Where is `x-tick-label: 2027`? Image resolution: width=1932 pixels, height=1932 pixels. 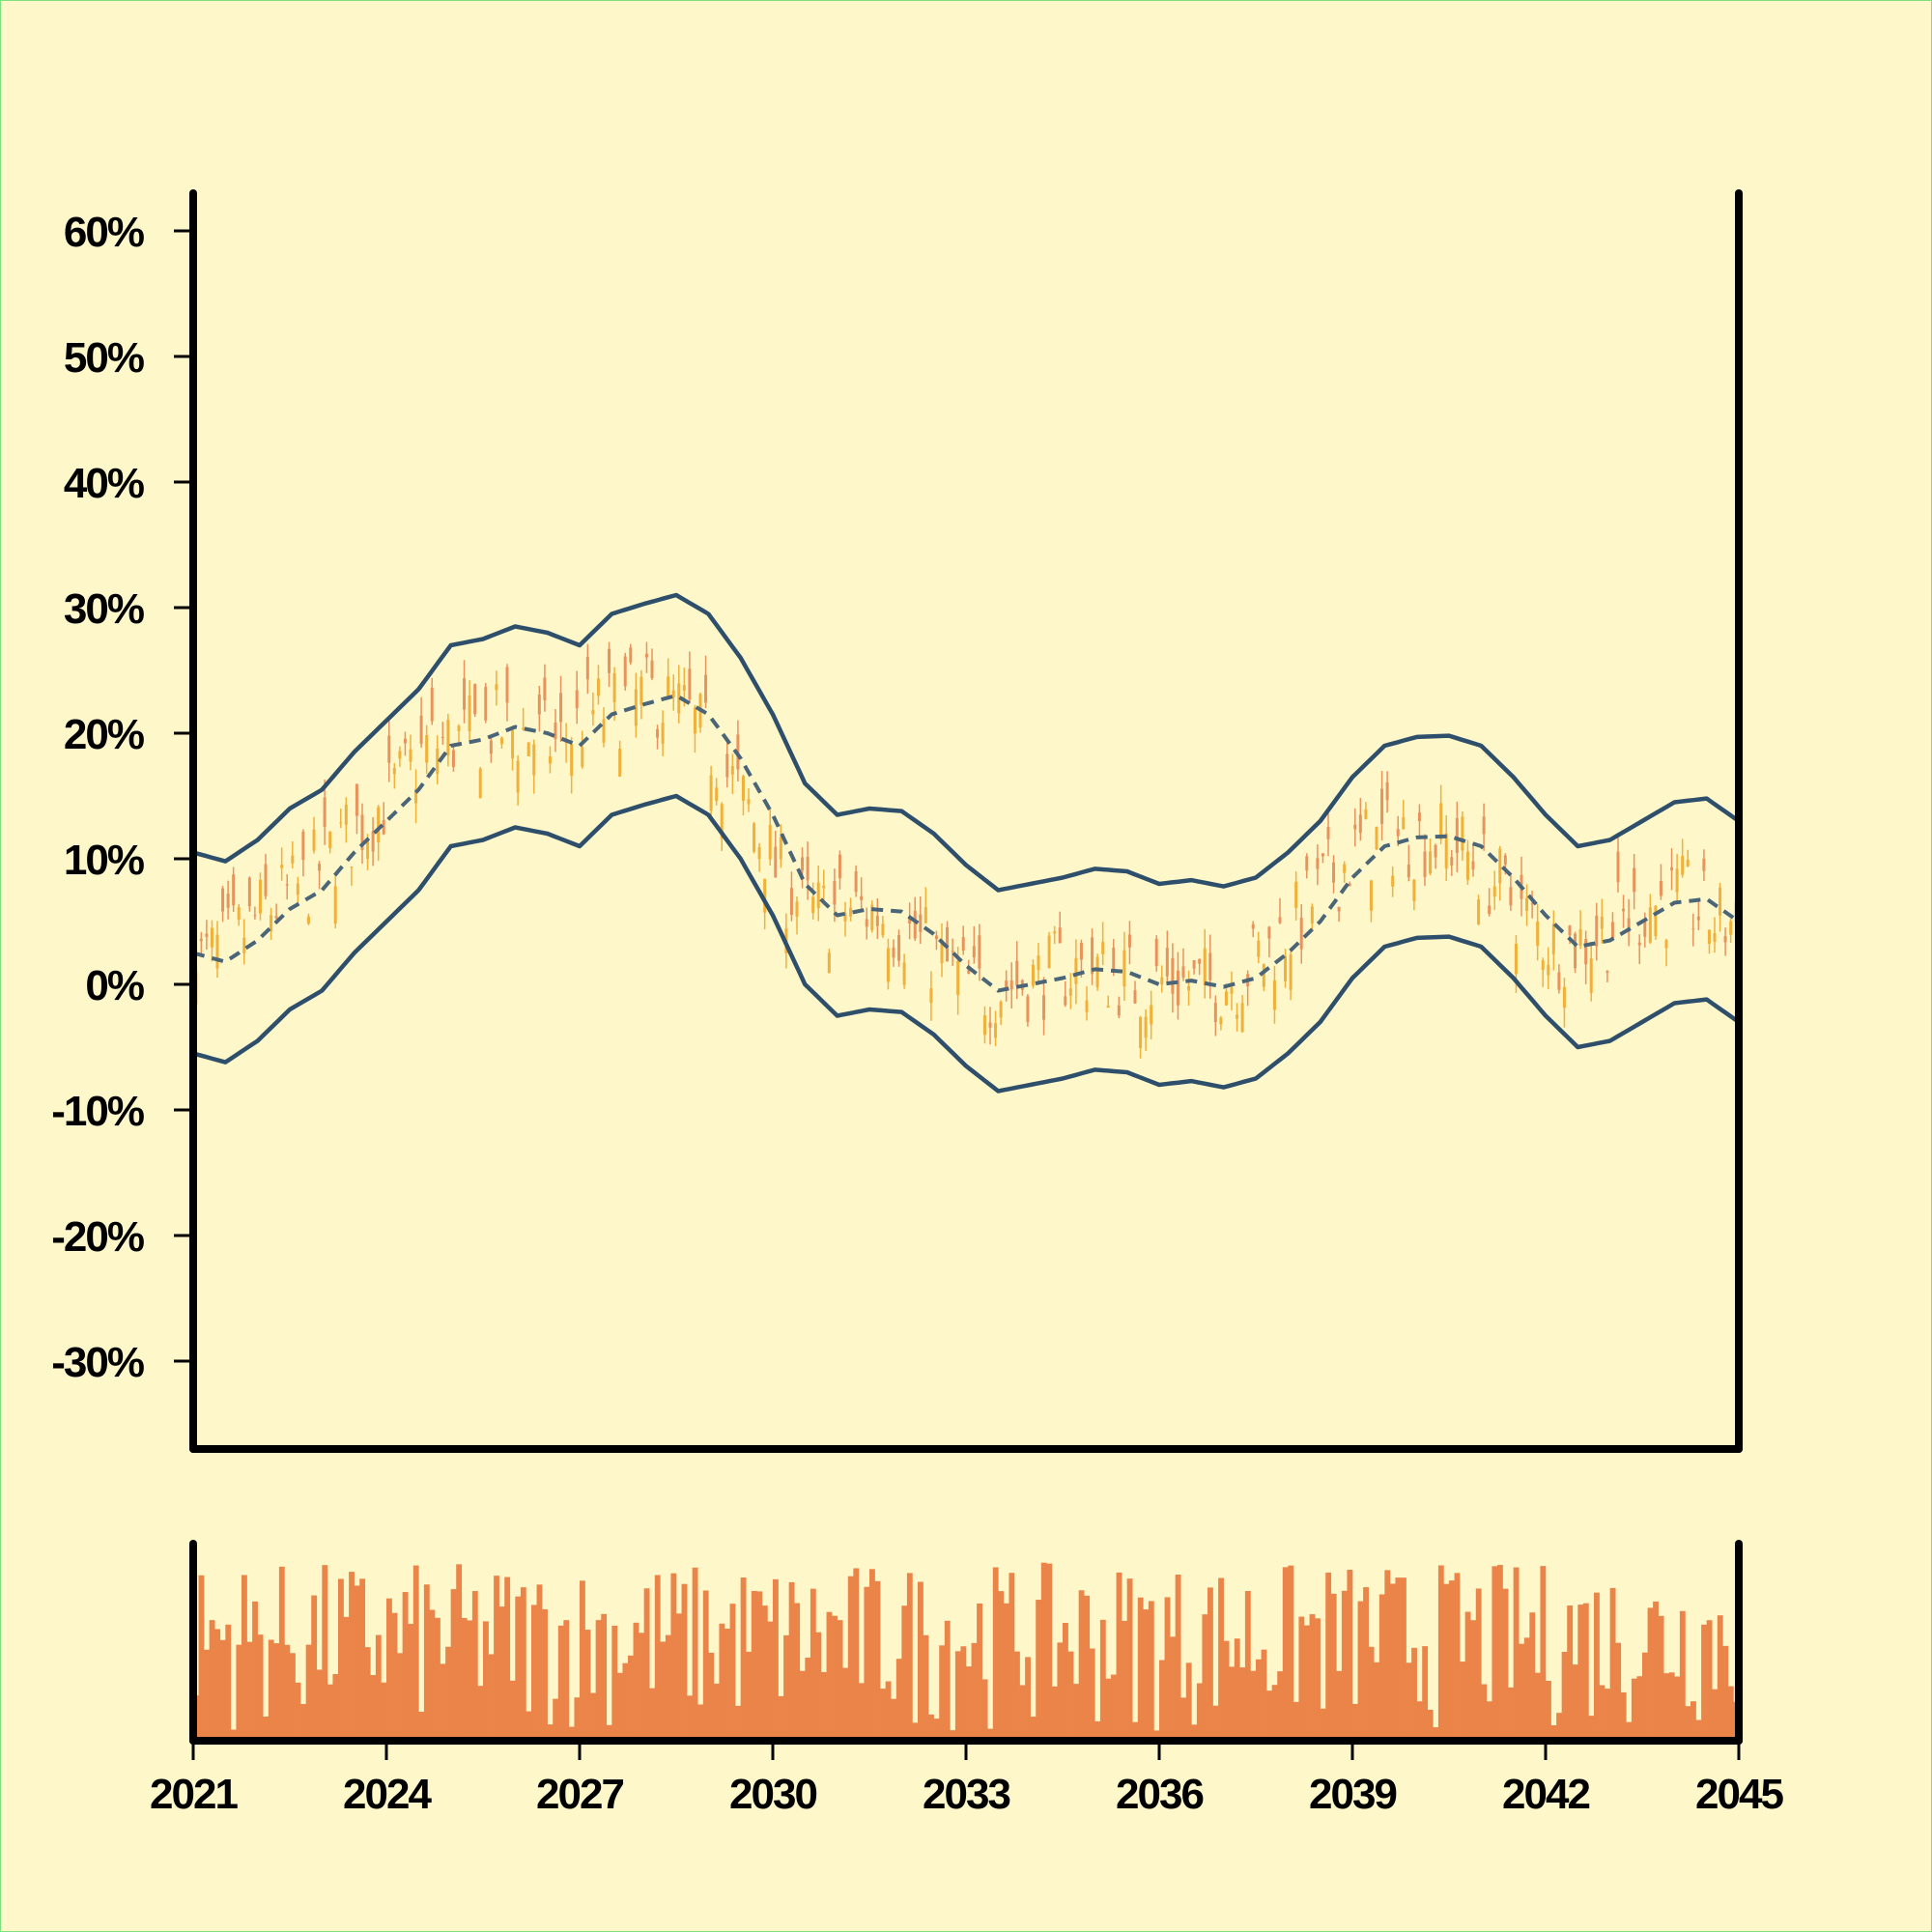 x-tick-label: 2027 is located at coordinates (579, 1794).